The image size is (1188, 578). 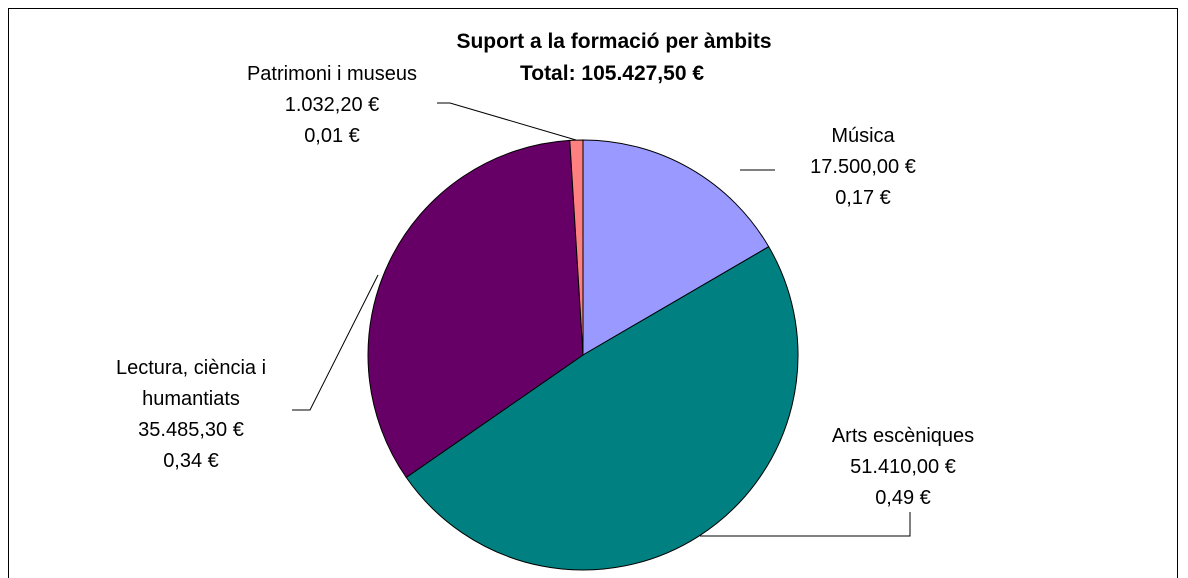 What do you see at coordinates (191, 399) in the screenshot?
I see `slice-label-line: humantiats` at bounding box center [191, 399].